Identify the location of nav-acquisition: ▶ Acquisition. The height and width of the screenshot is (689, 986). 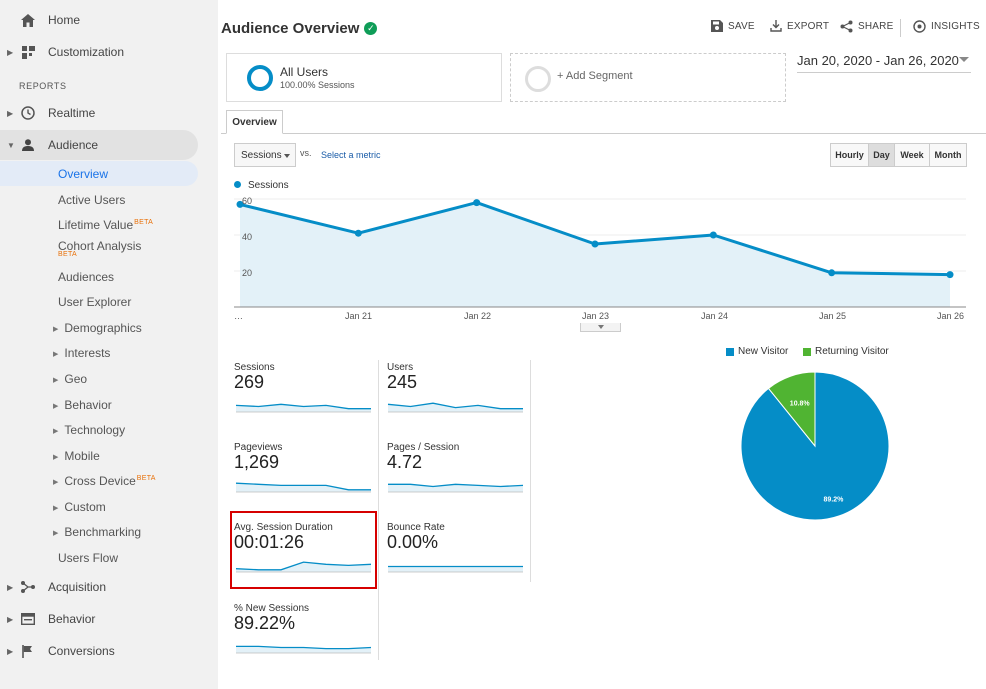
(99, 587).